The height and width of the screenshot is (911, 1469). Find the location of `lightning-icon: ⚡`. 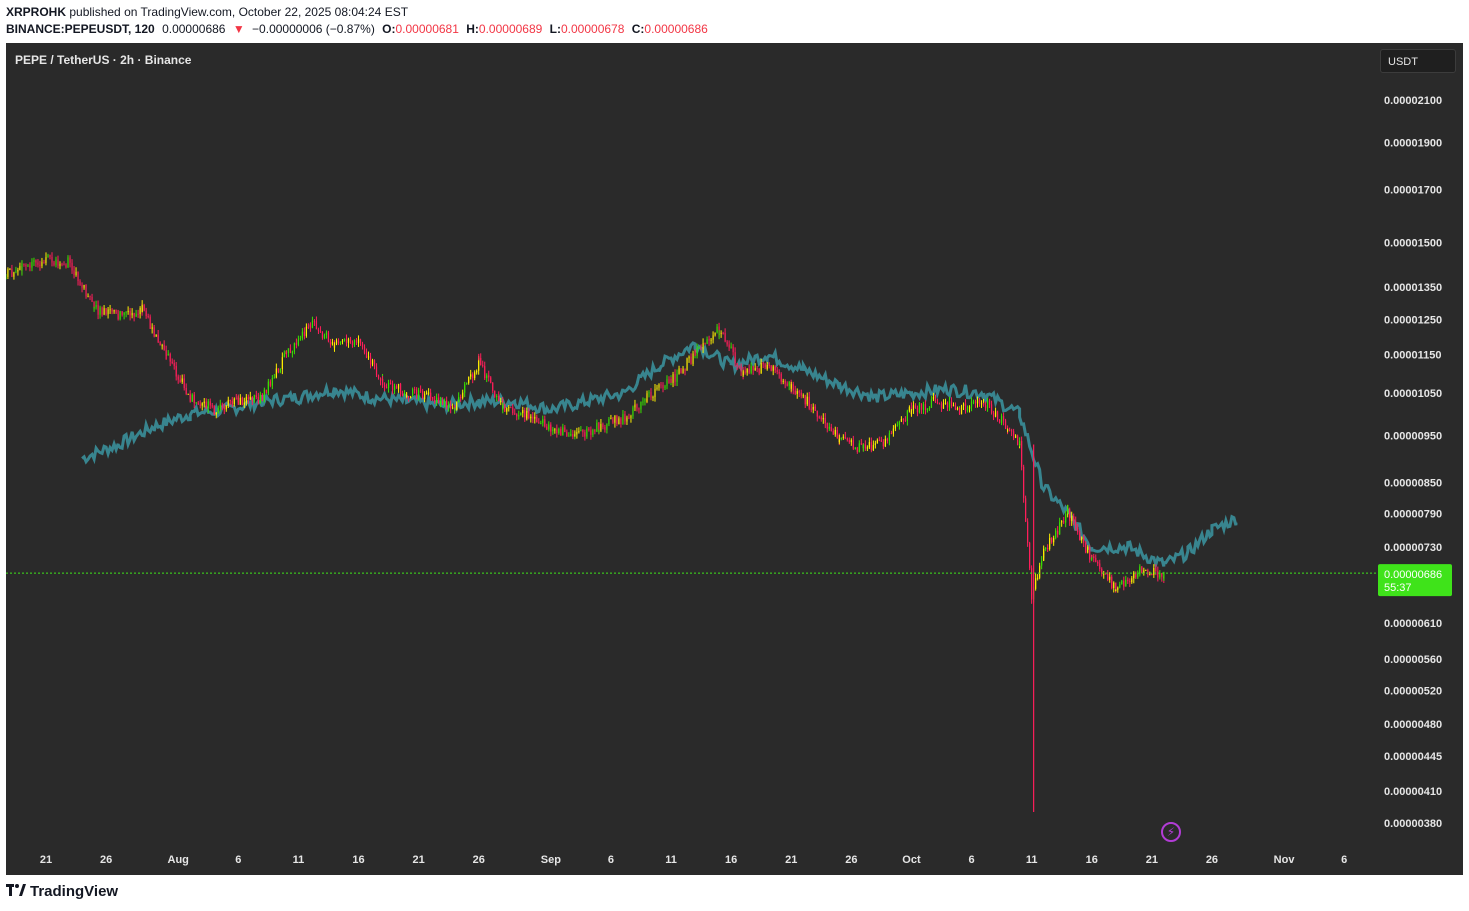

lightning-icon: ⚡ is located at coordinates (1171, 832).